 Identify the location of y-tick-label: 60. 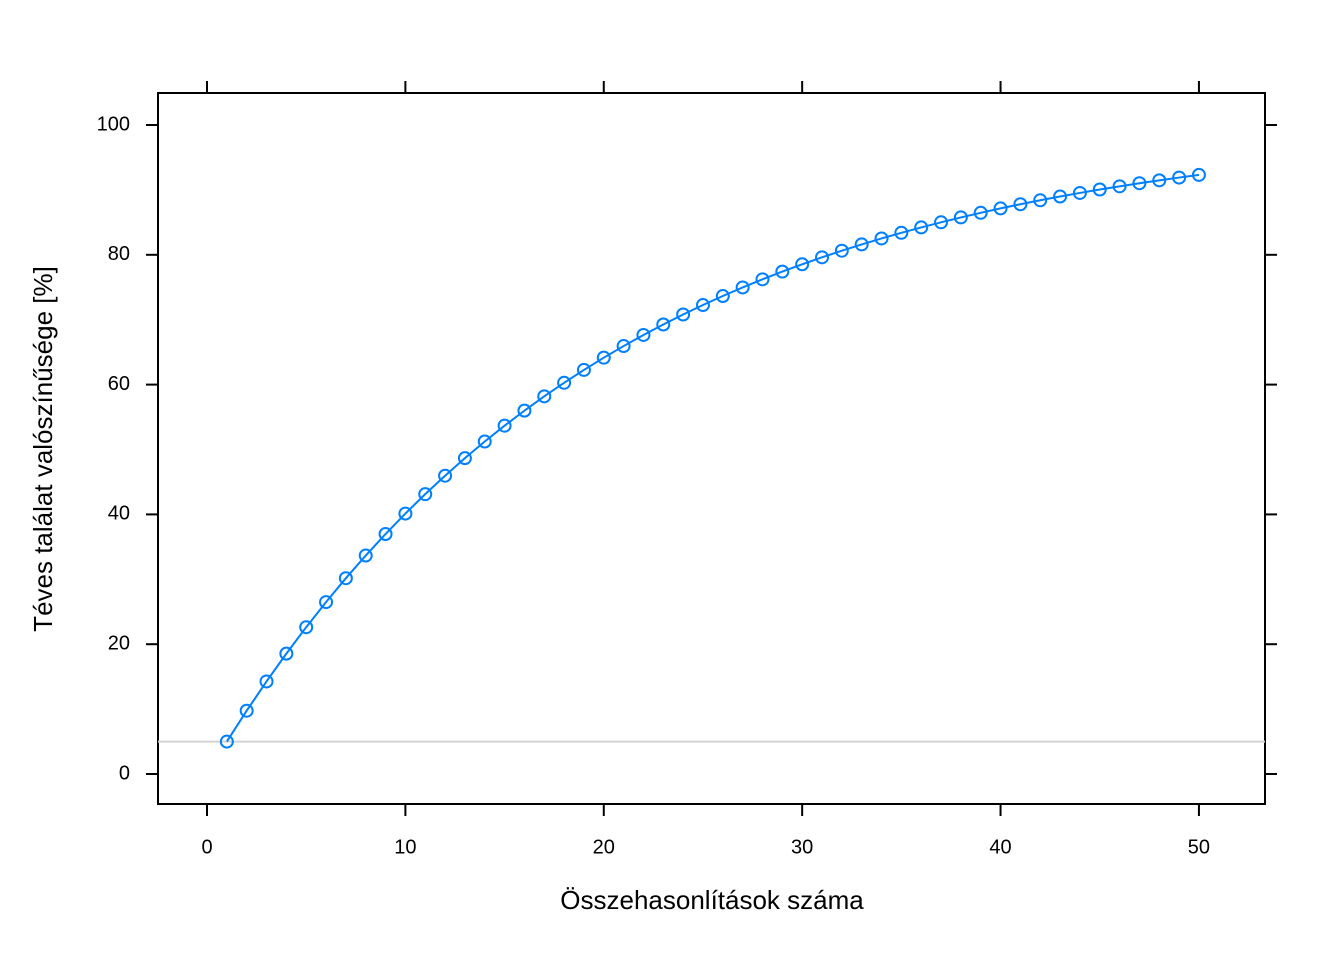
(119, 384).